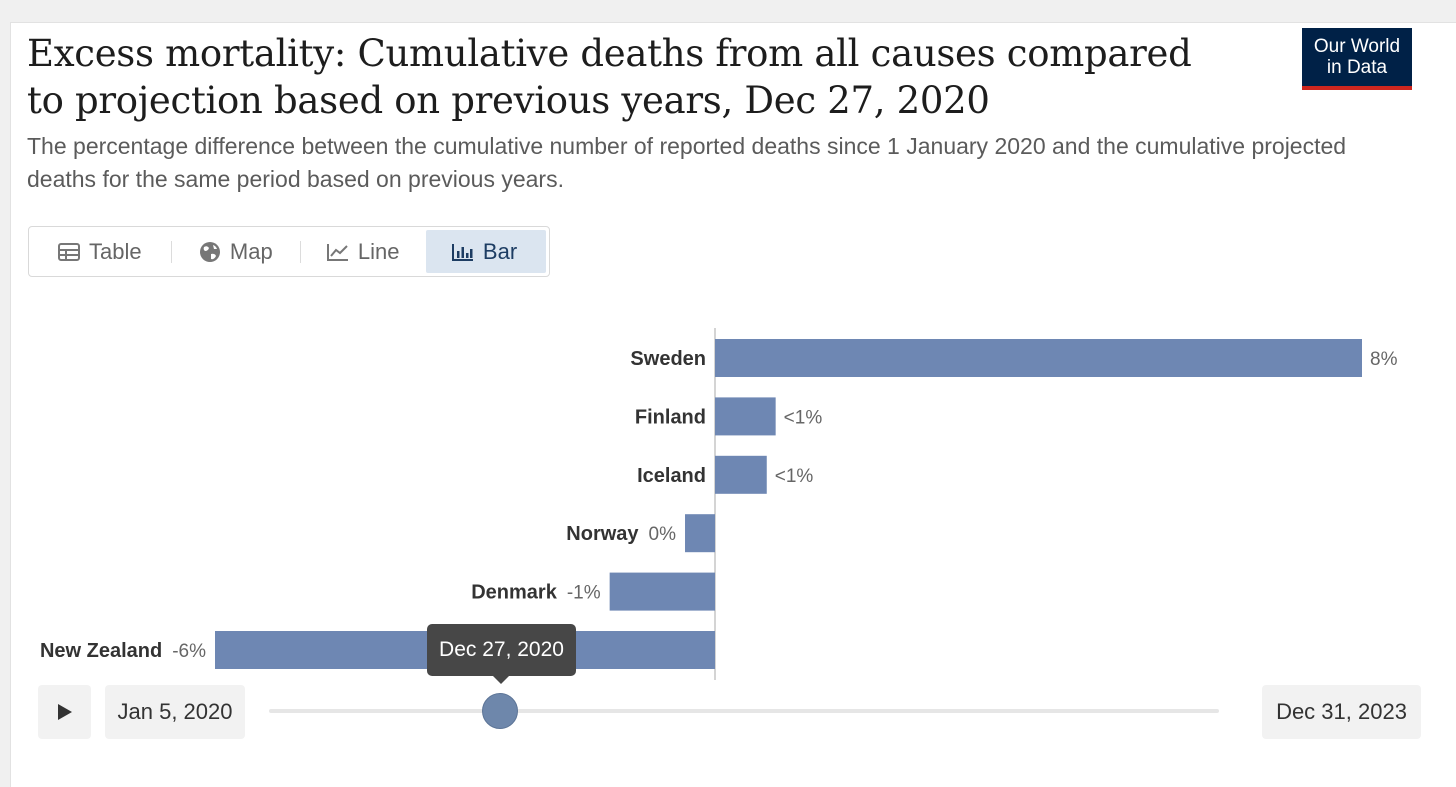  I want to click on tab-table: Table, so click(102, 251).